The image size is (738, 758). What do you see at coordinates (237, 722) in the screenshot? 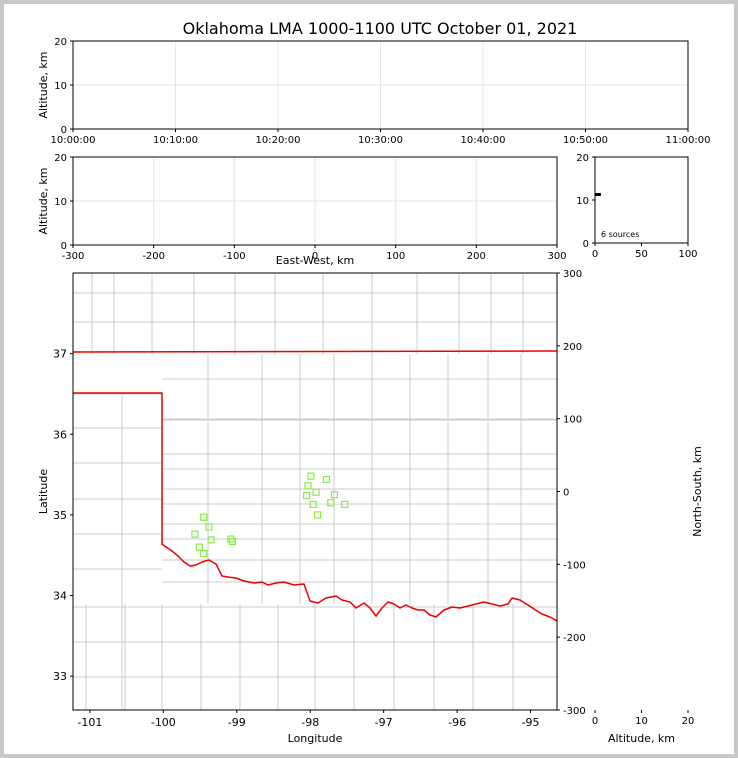
I see `longitude-tick-label: -99` at bounding box center [237, 722].